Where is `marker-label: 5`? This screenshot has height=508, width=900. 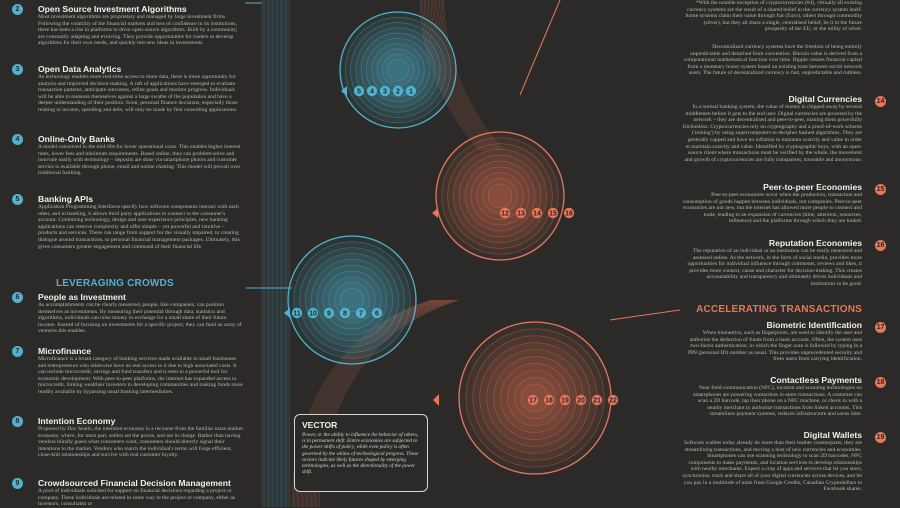
marker-label: 5 is located at coordinates (359, 91).